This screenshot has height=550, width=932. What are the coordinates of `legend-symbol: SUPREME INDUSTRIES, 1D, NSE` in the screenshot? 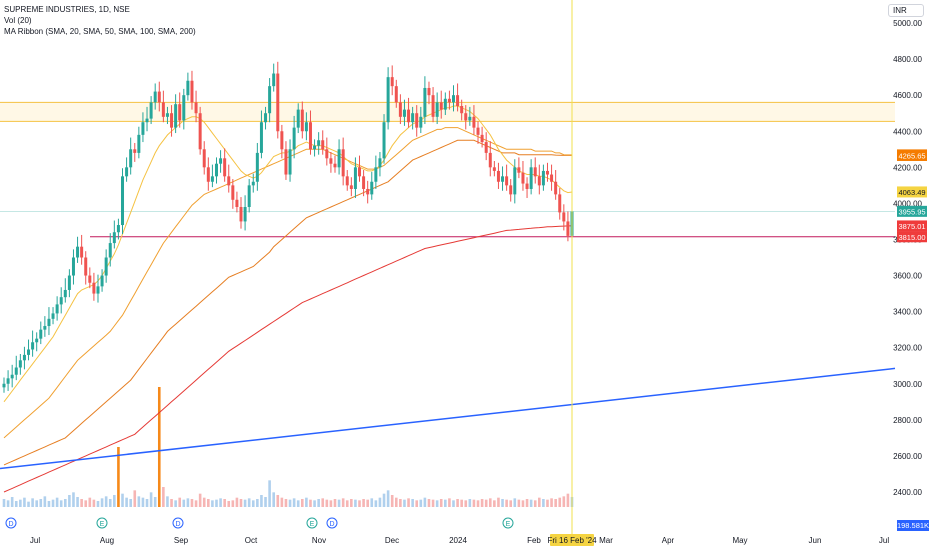 It's located at (67, 9).